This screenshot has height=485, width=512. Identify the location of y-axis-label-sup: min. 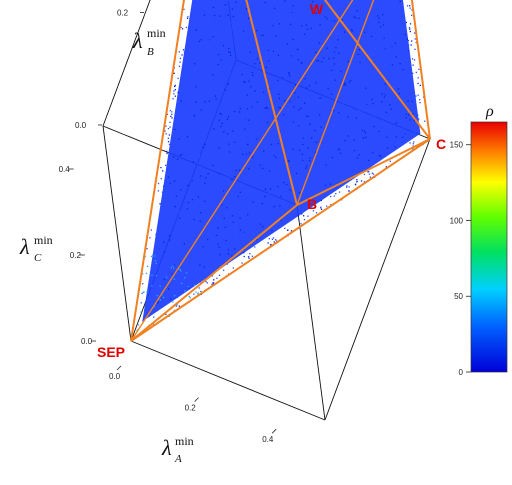
(156, 33).